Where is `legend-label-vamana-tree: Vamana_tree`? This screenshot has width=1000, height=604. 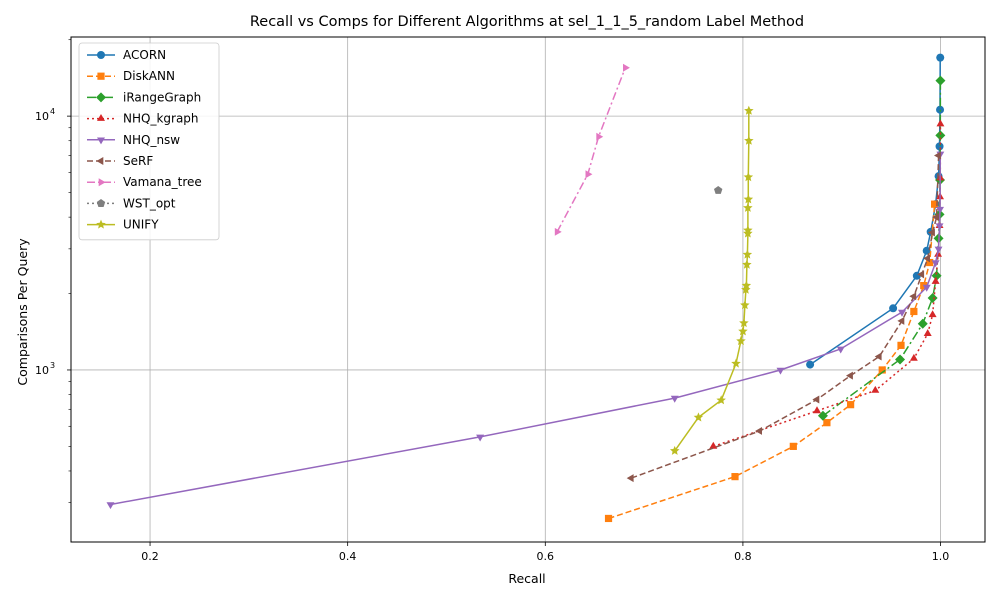 legend-label-vamana-tree: Vamana_tree is located at coordinates (162, 182).